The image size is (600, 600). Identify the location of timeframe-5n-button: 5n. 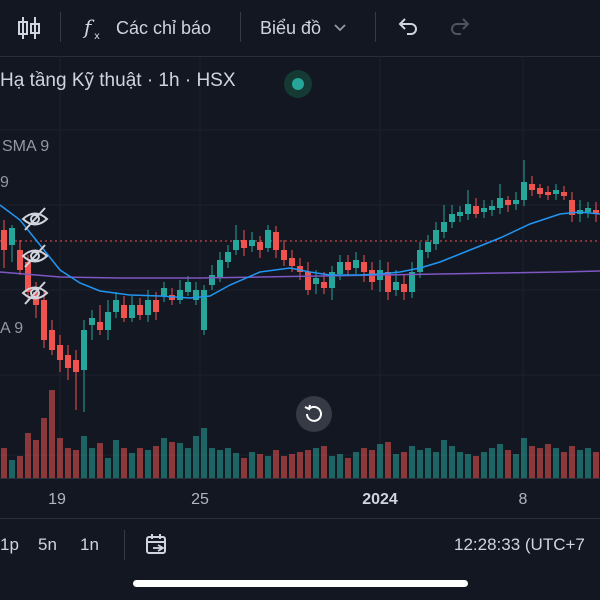
(47, 544).